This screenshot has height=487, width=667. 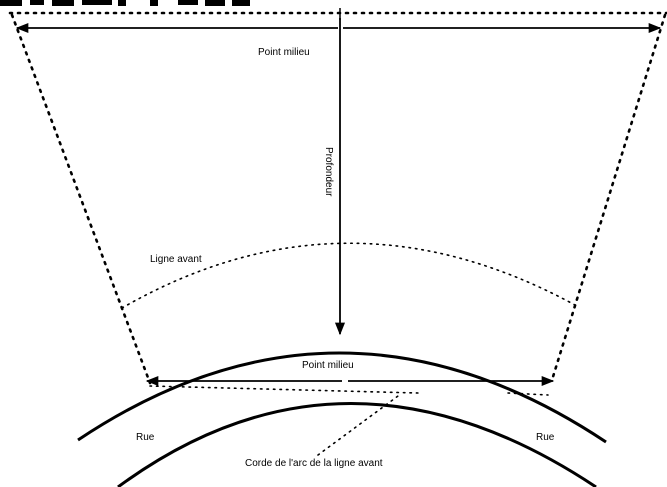 What do you see at coordinates (348, 275) in the screenshot?
I see `front-line-arc` at bounding box center [348, 275].